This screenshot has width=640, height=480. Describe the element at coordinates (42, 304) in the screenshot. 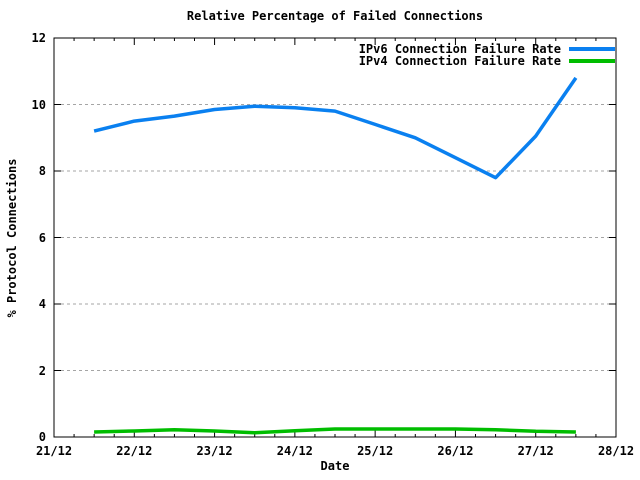

I see `y-tick-label-4: 4` at that location.